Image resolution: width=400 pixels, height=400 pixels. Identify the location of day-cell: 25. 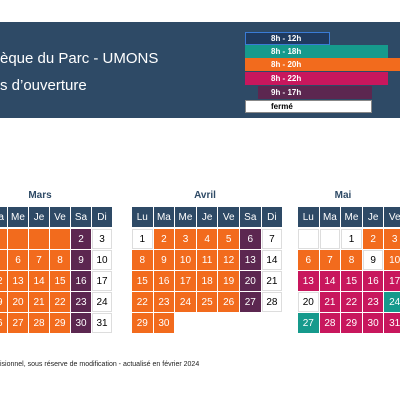
(207, 302).